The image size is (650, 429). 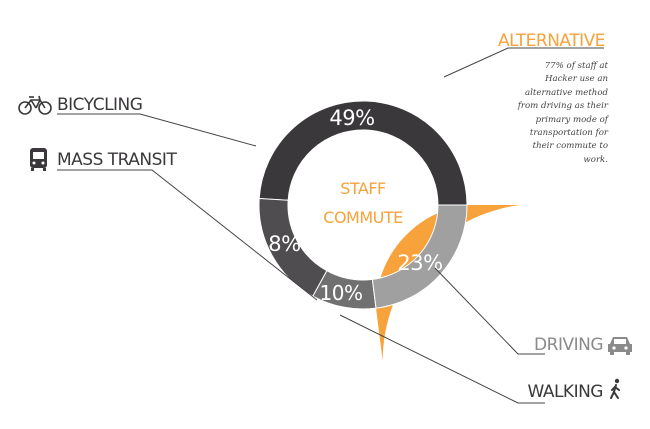 I want to click on alternative-value-label: 77%, so click(x=429, y=93).